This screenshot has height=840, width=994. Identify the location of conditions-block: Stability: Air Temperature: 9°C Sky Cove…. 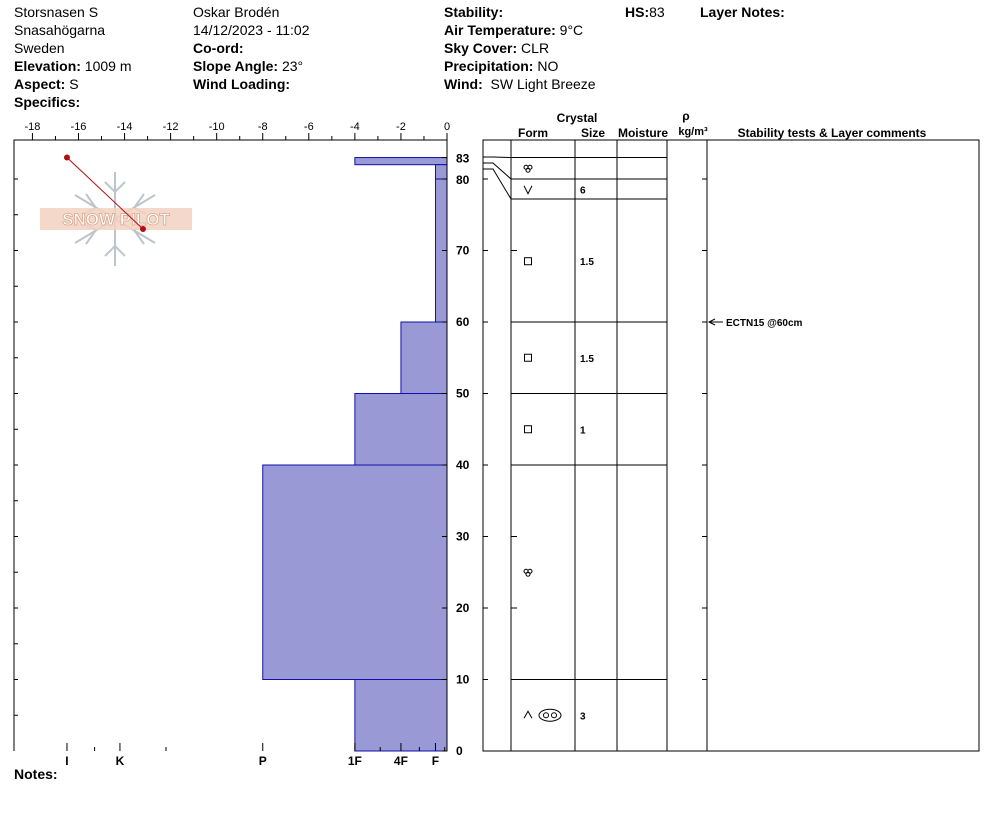
(520, 48).